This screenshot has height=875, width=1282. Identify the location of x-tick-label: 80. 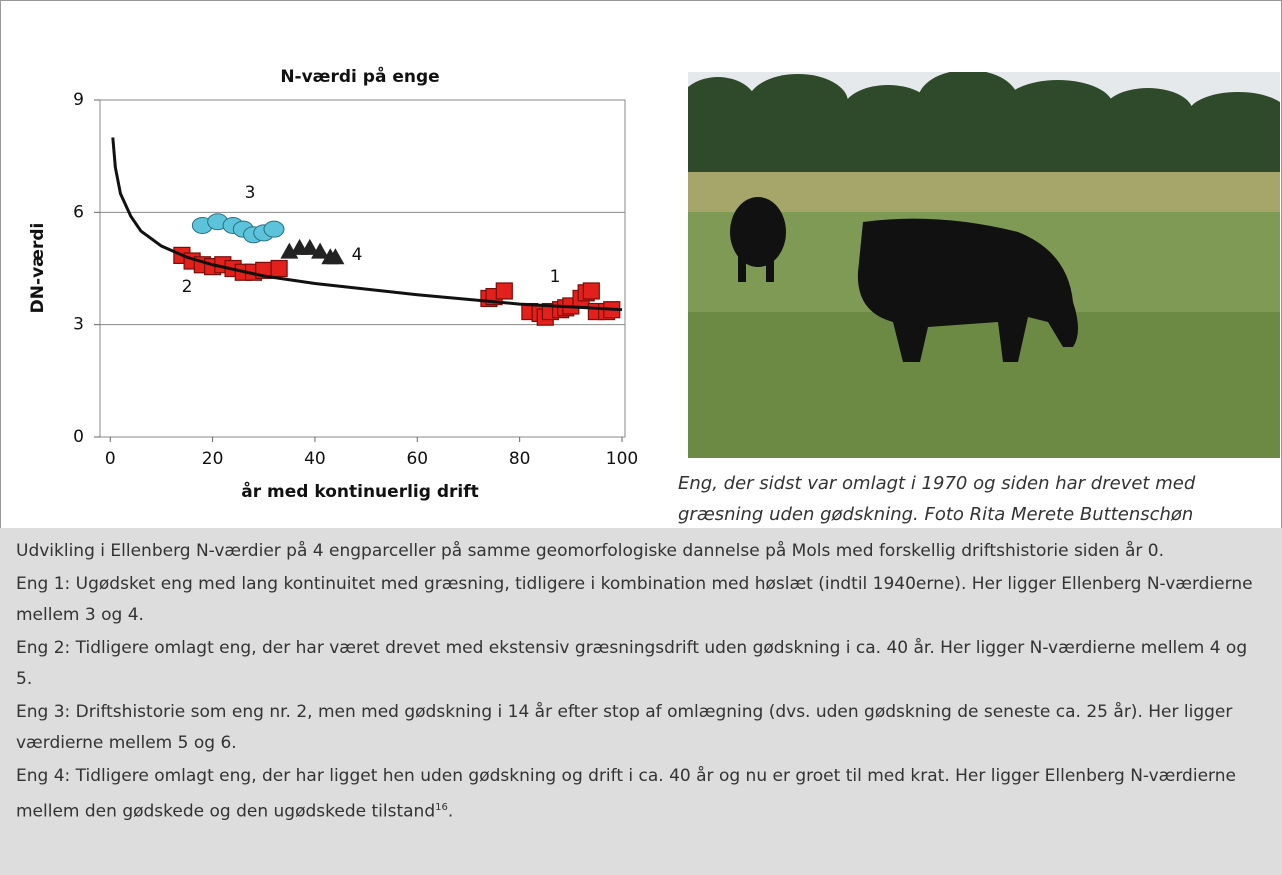
(520, 459).